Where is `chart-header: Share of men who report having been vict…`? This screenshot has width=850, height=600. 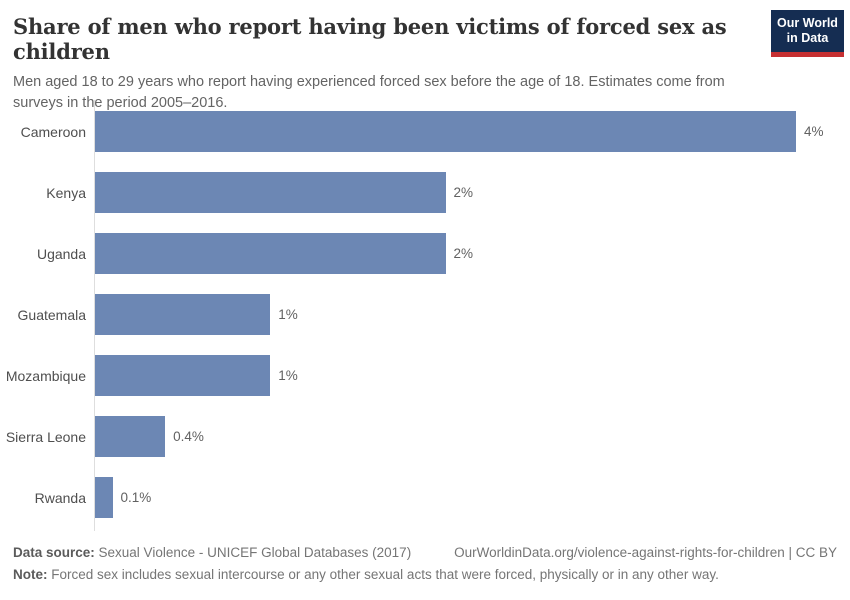
chart-header: Share of men who report having been vict… is located at coordinates (385, 64).